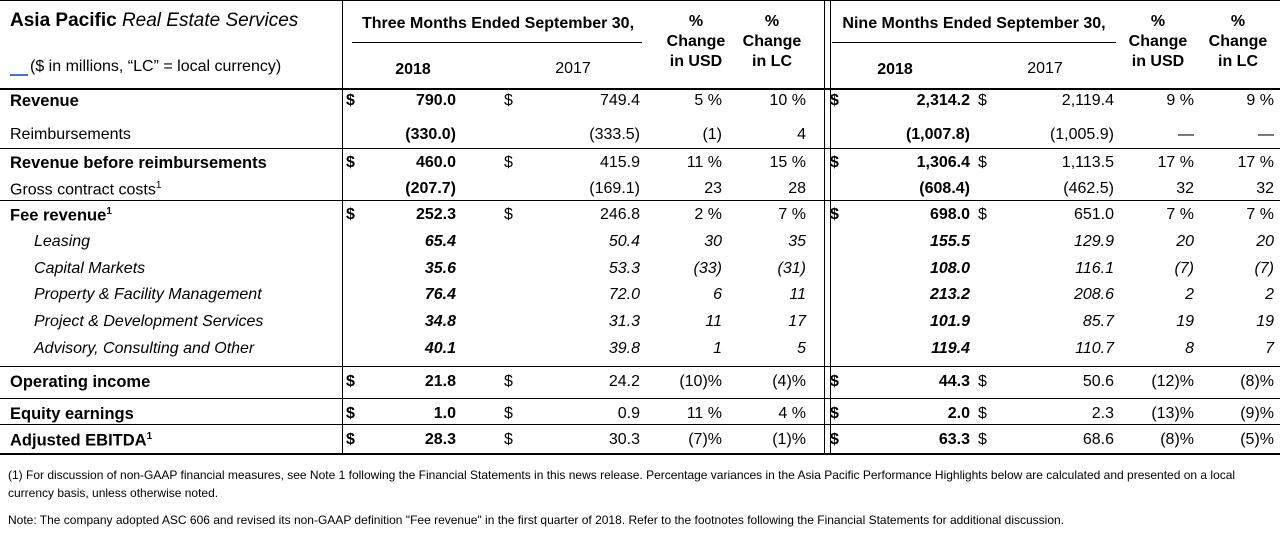 This screenshot has width=1280, height=534. Describe the element at coordinates (1172, 381) in the screenshot. I see `cell-n_usd: (12)%` at that location.